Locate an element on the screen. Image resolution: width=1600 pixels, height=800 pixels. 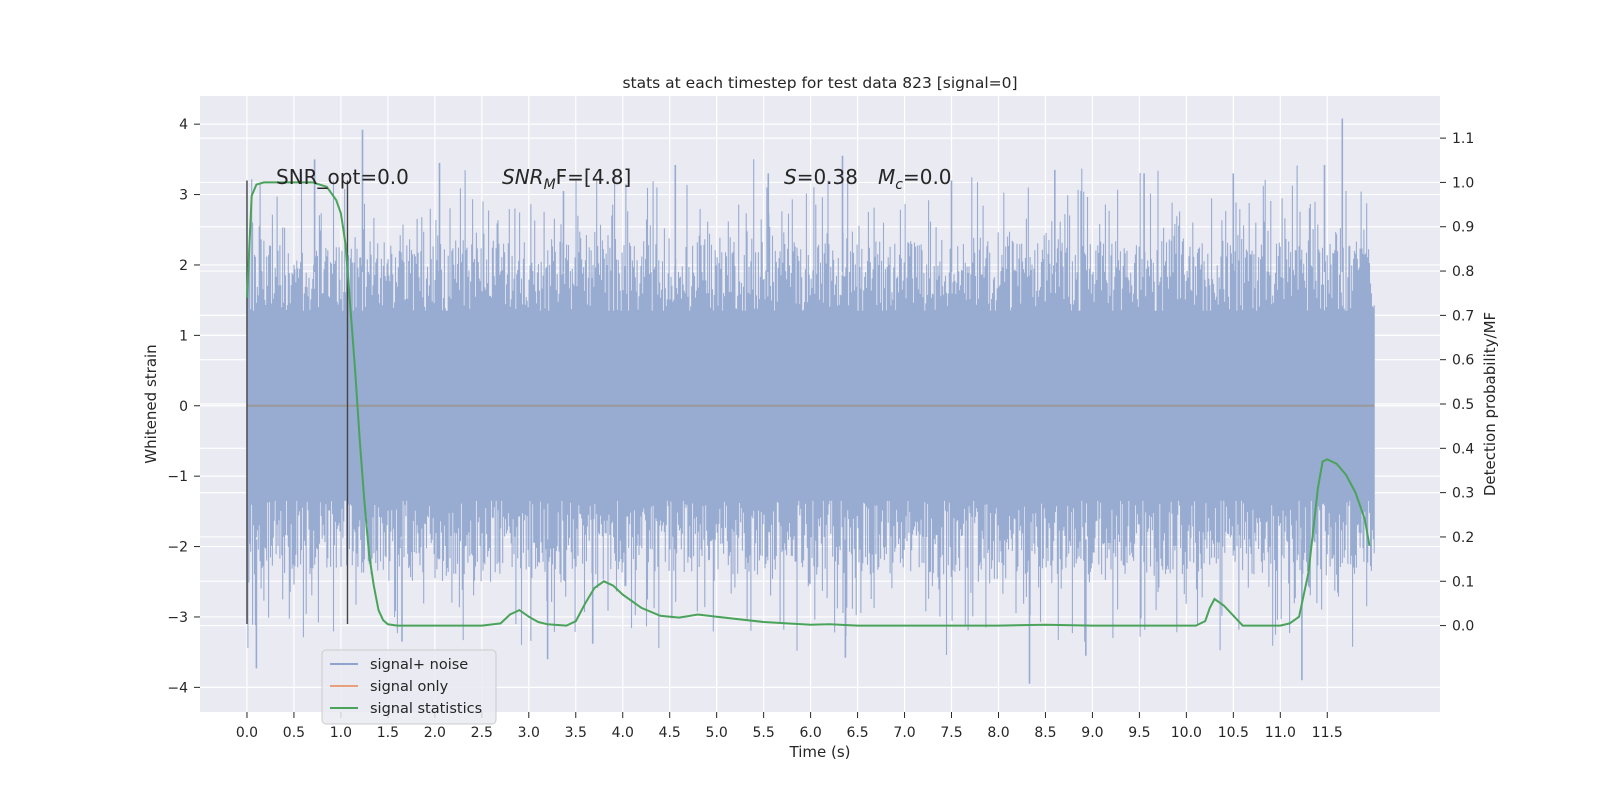
y-tick-label: 2 is located at coordinates (183, 266).